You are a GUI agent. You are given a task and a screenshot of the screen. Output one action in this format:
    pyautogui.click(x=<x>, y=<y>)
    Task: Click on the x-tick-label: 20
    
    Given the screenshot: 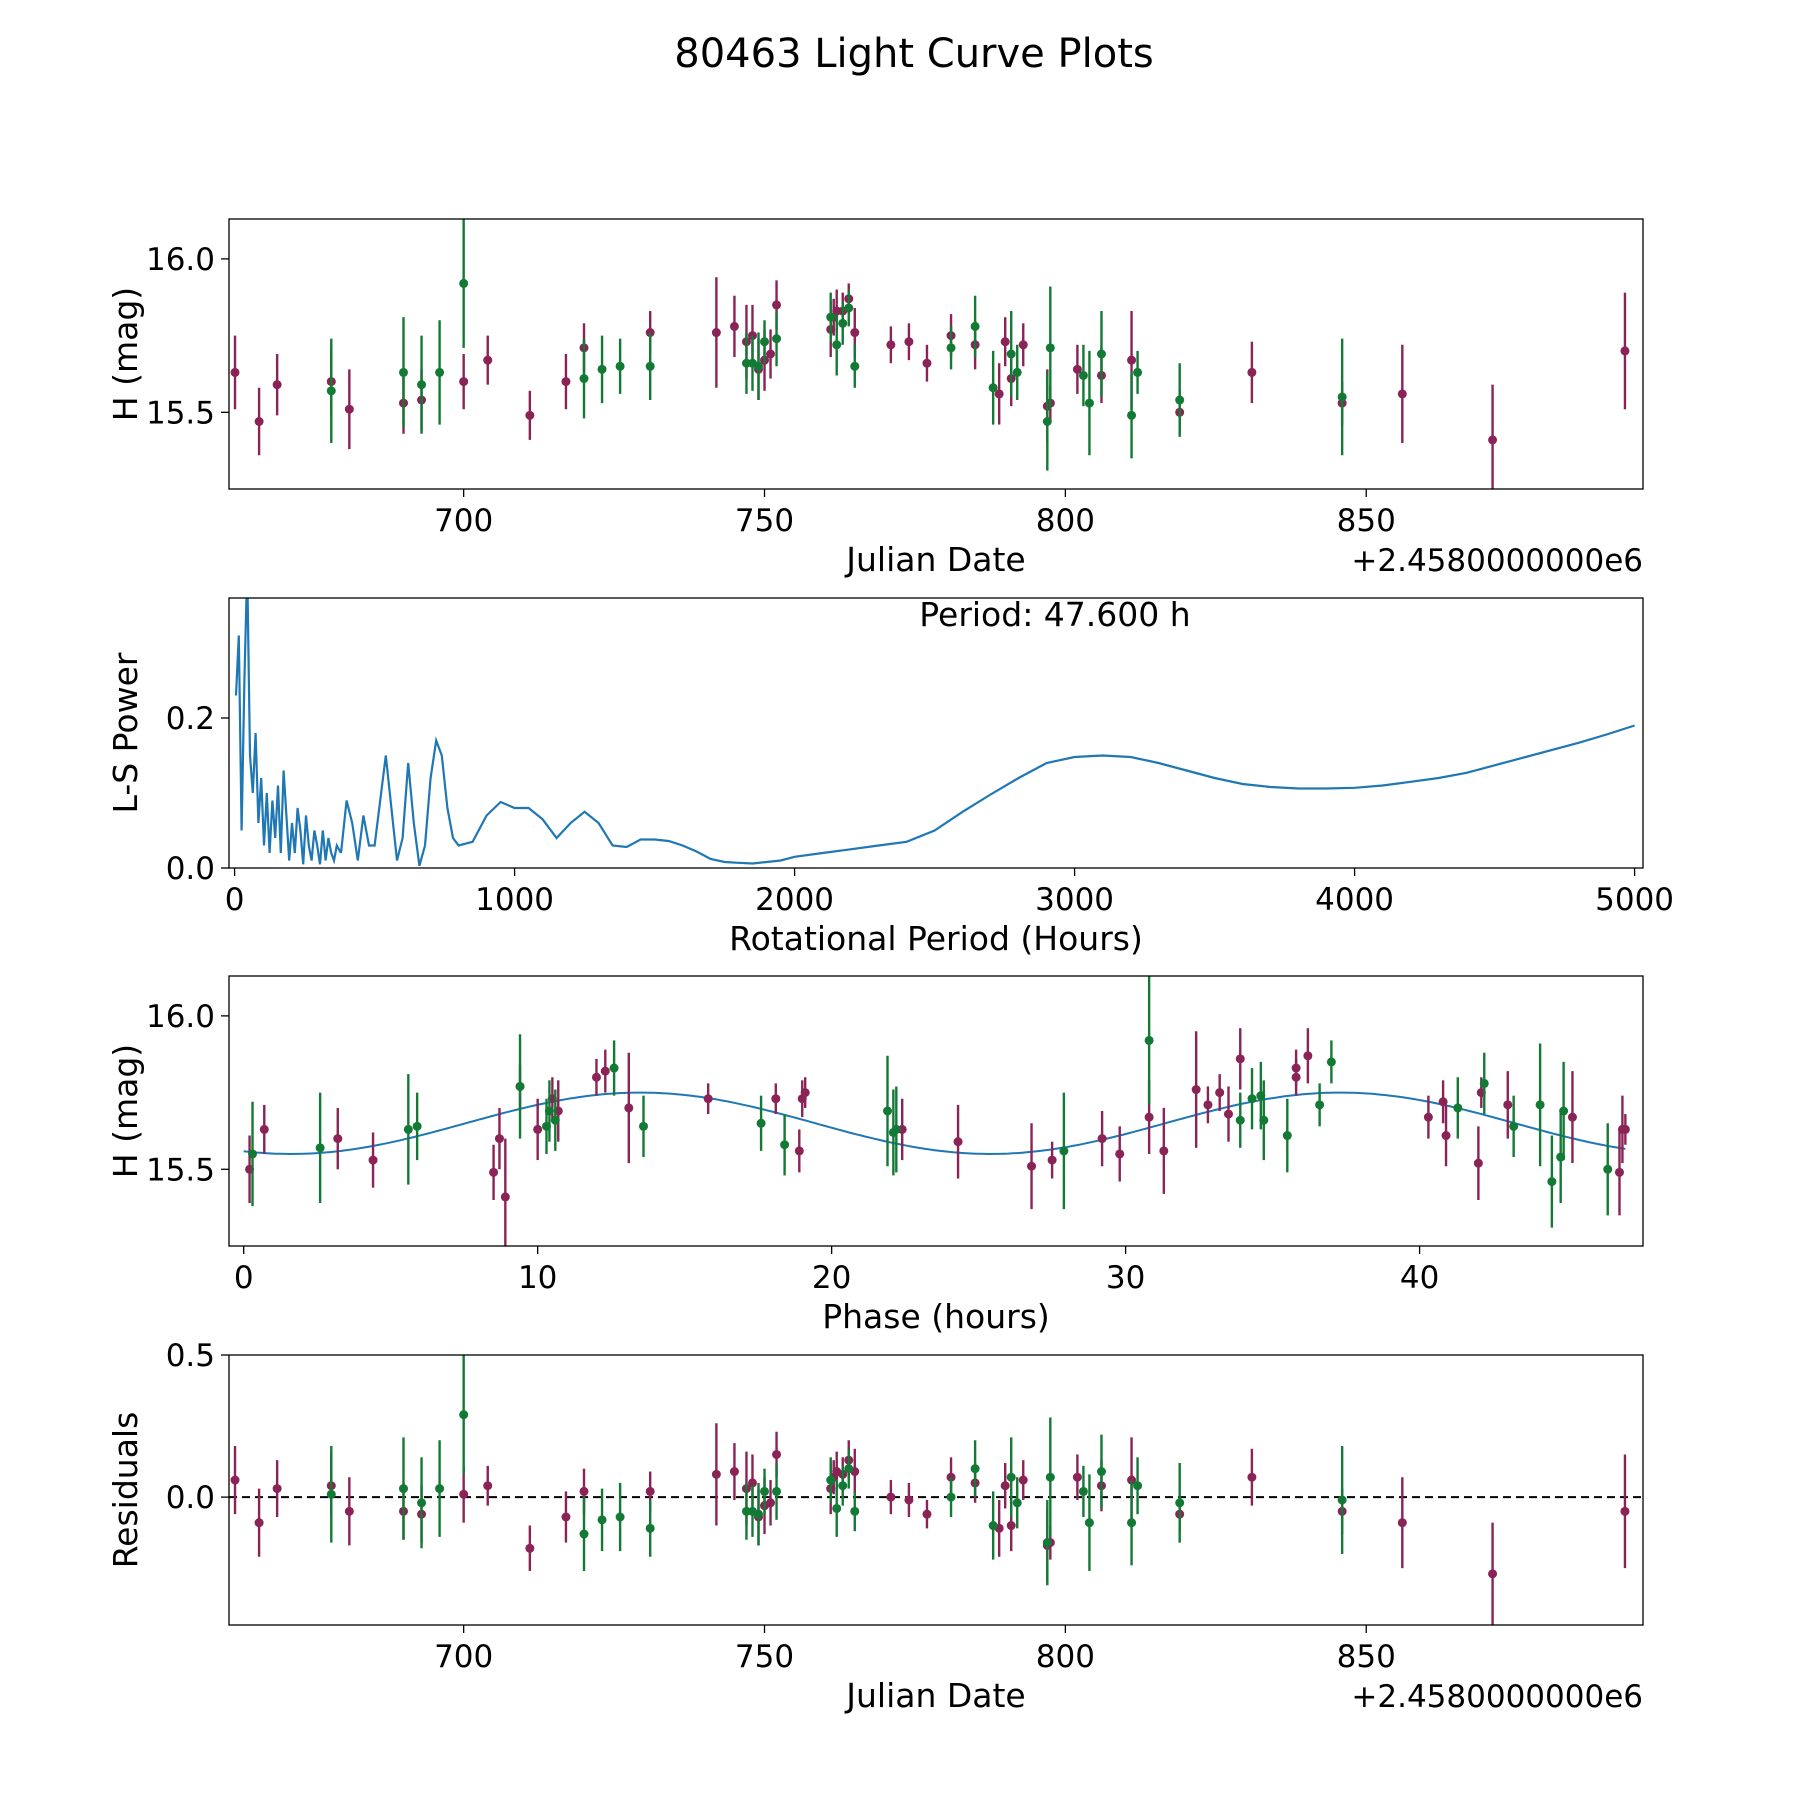 What is the action you would take?
    pyautogui.click(x=831, y=1278)
    